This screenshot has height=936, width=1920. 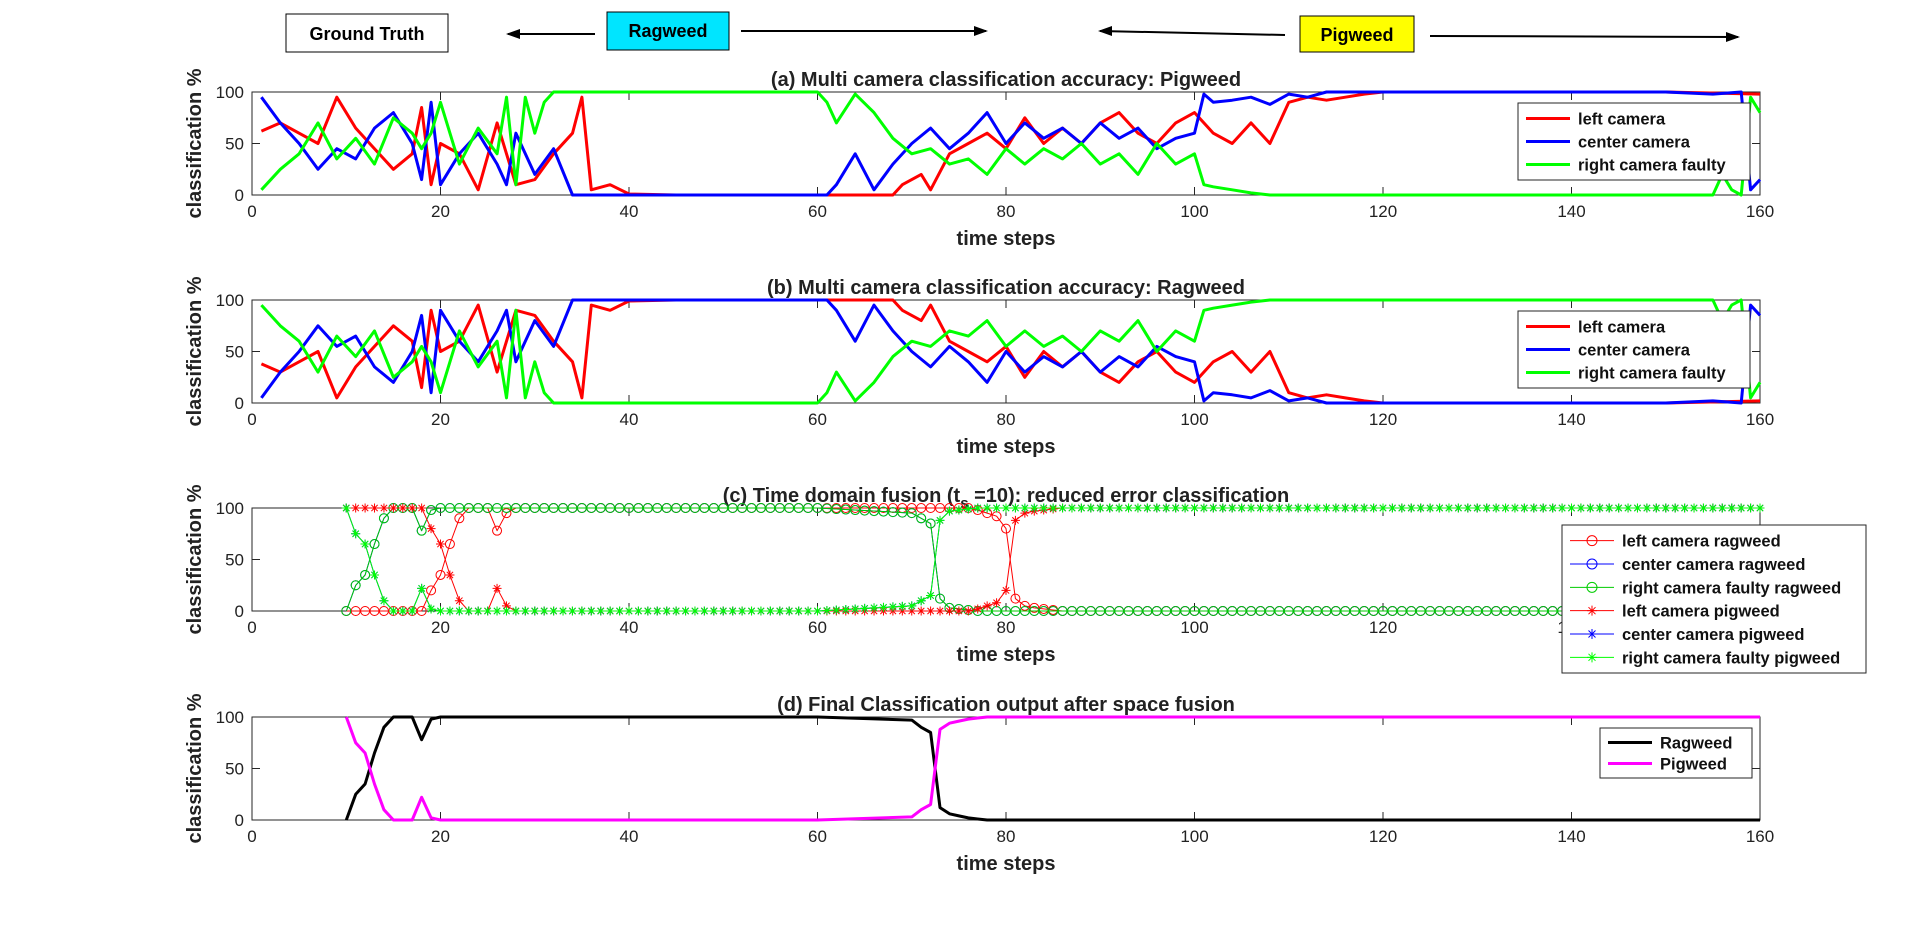 What do you see at coordinates (251, 419) in the screenshot?
I see `x-tick-label: 0` at bounding box center [251, 419].